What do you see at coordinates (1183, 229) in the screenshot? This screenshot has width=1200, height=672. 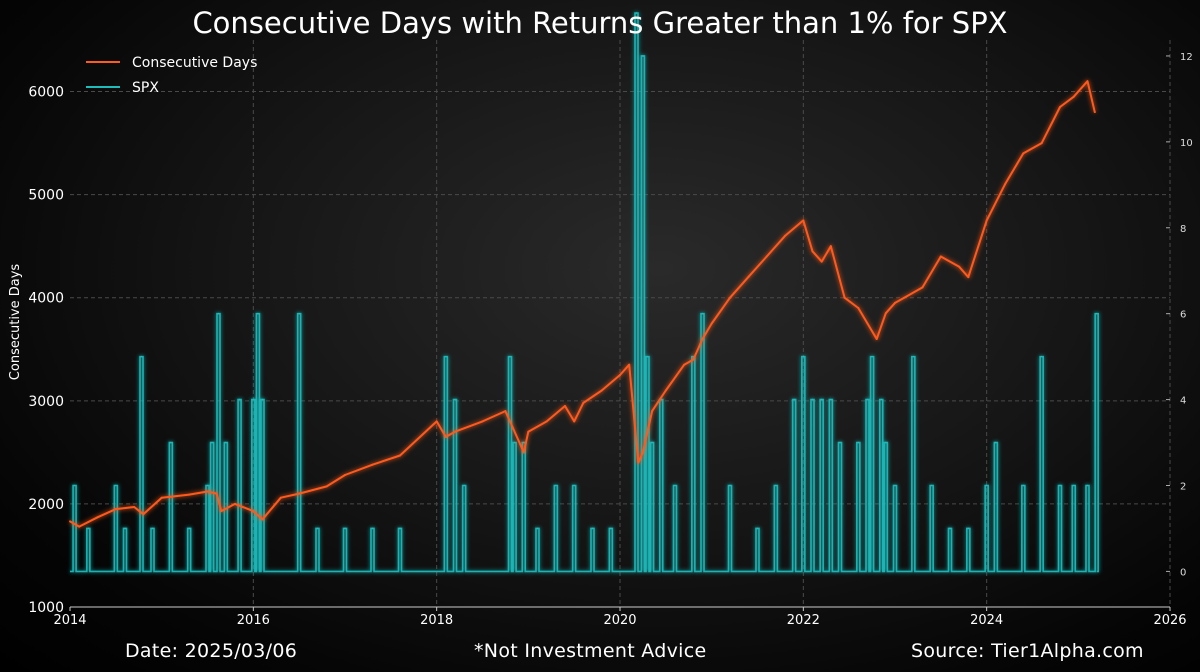 I see `y2-tick-label: 8` at bounding box center [1183, 229].